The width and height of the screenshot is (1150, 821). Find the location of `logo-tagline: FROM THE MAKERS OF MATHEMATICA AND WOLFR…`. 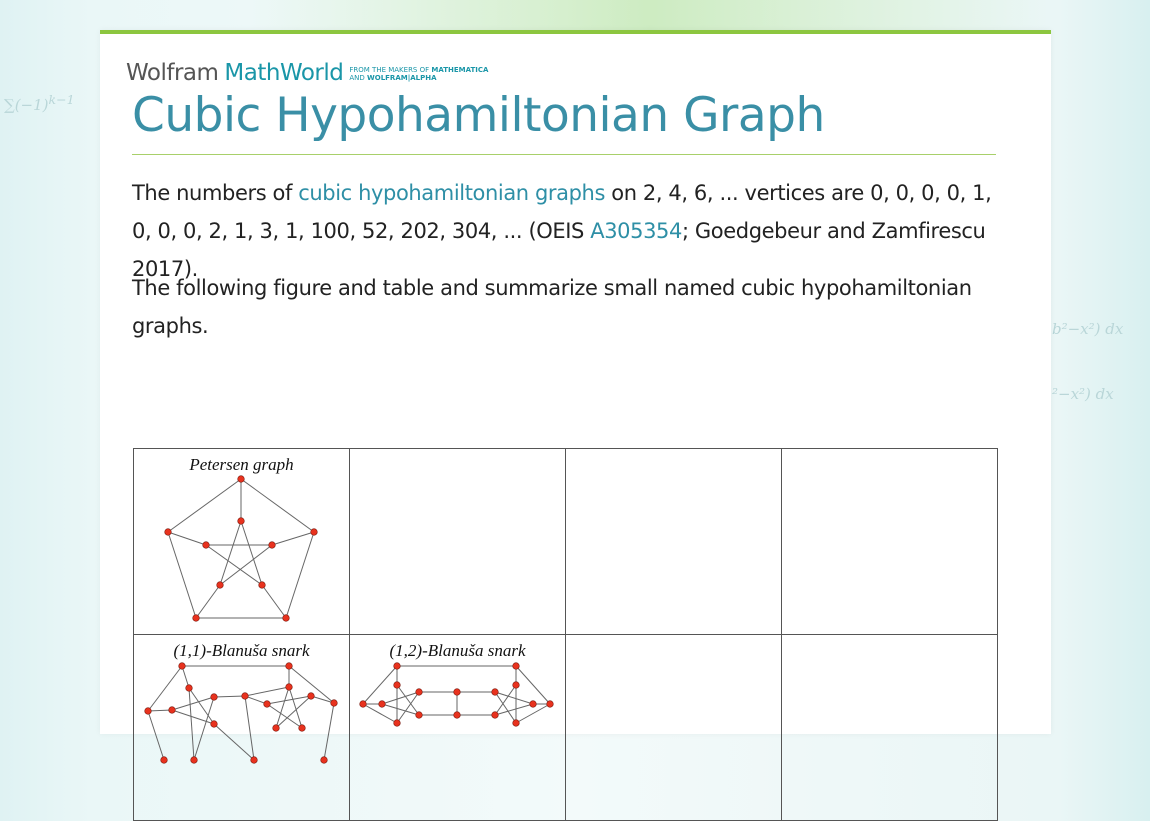

logo-tagline: FROM THE MAKERS OF MATHEMATICA AND WOLFR… is located at coordinates (419, 74).